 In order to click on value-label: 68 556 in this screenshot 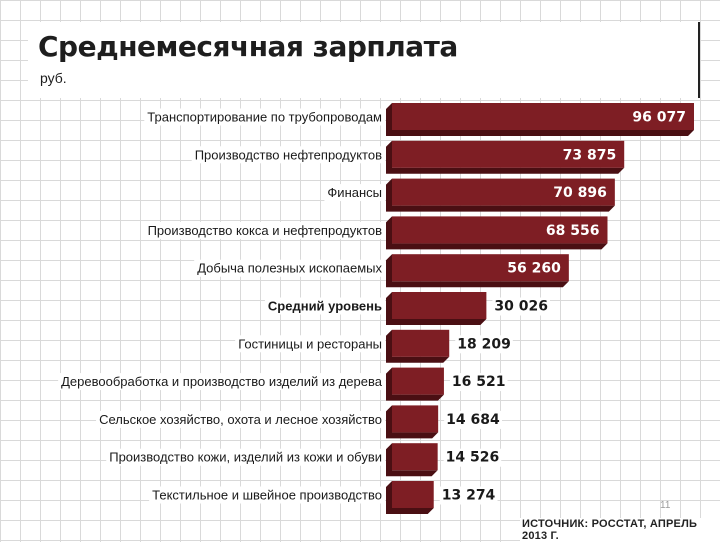, I will do `click(573, 231)`.